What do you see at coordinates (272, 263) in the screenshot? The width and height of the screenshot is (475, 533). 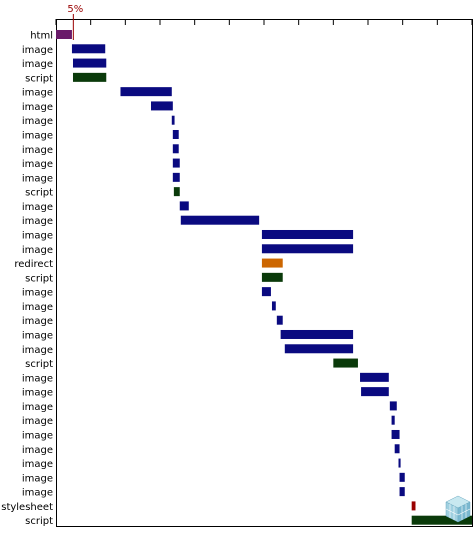 I see `redirect-bar` at bounding box center [272, 263].